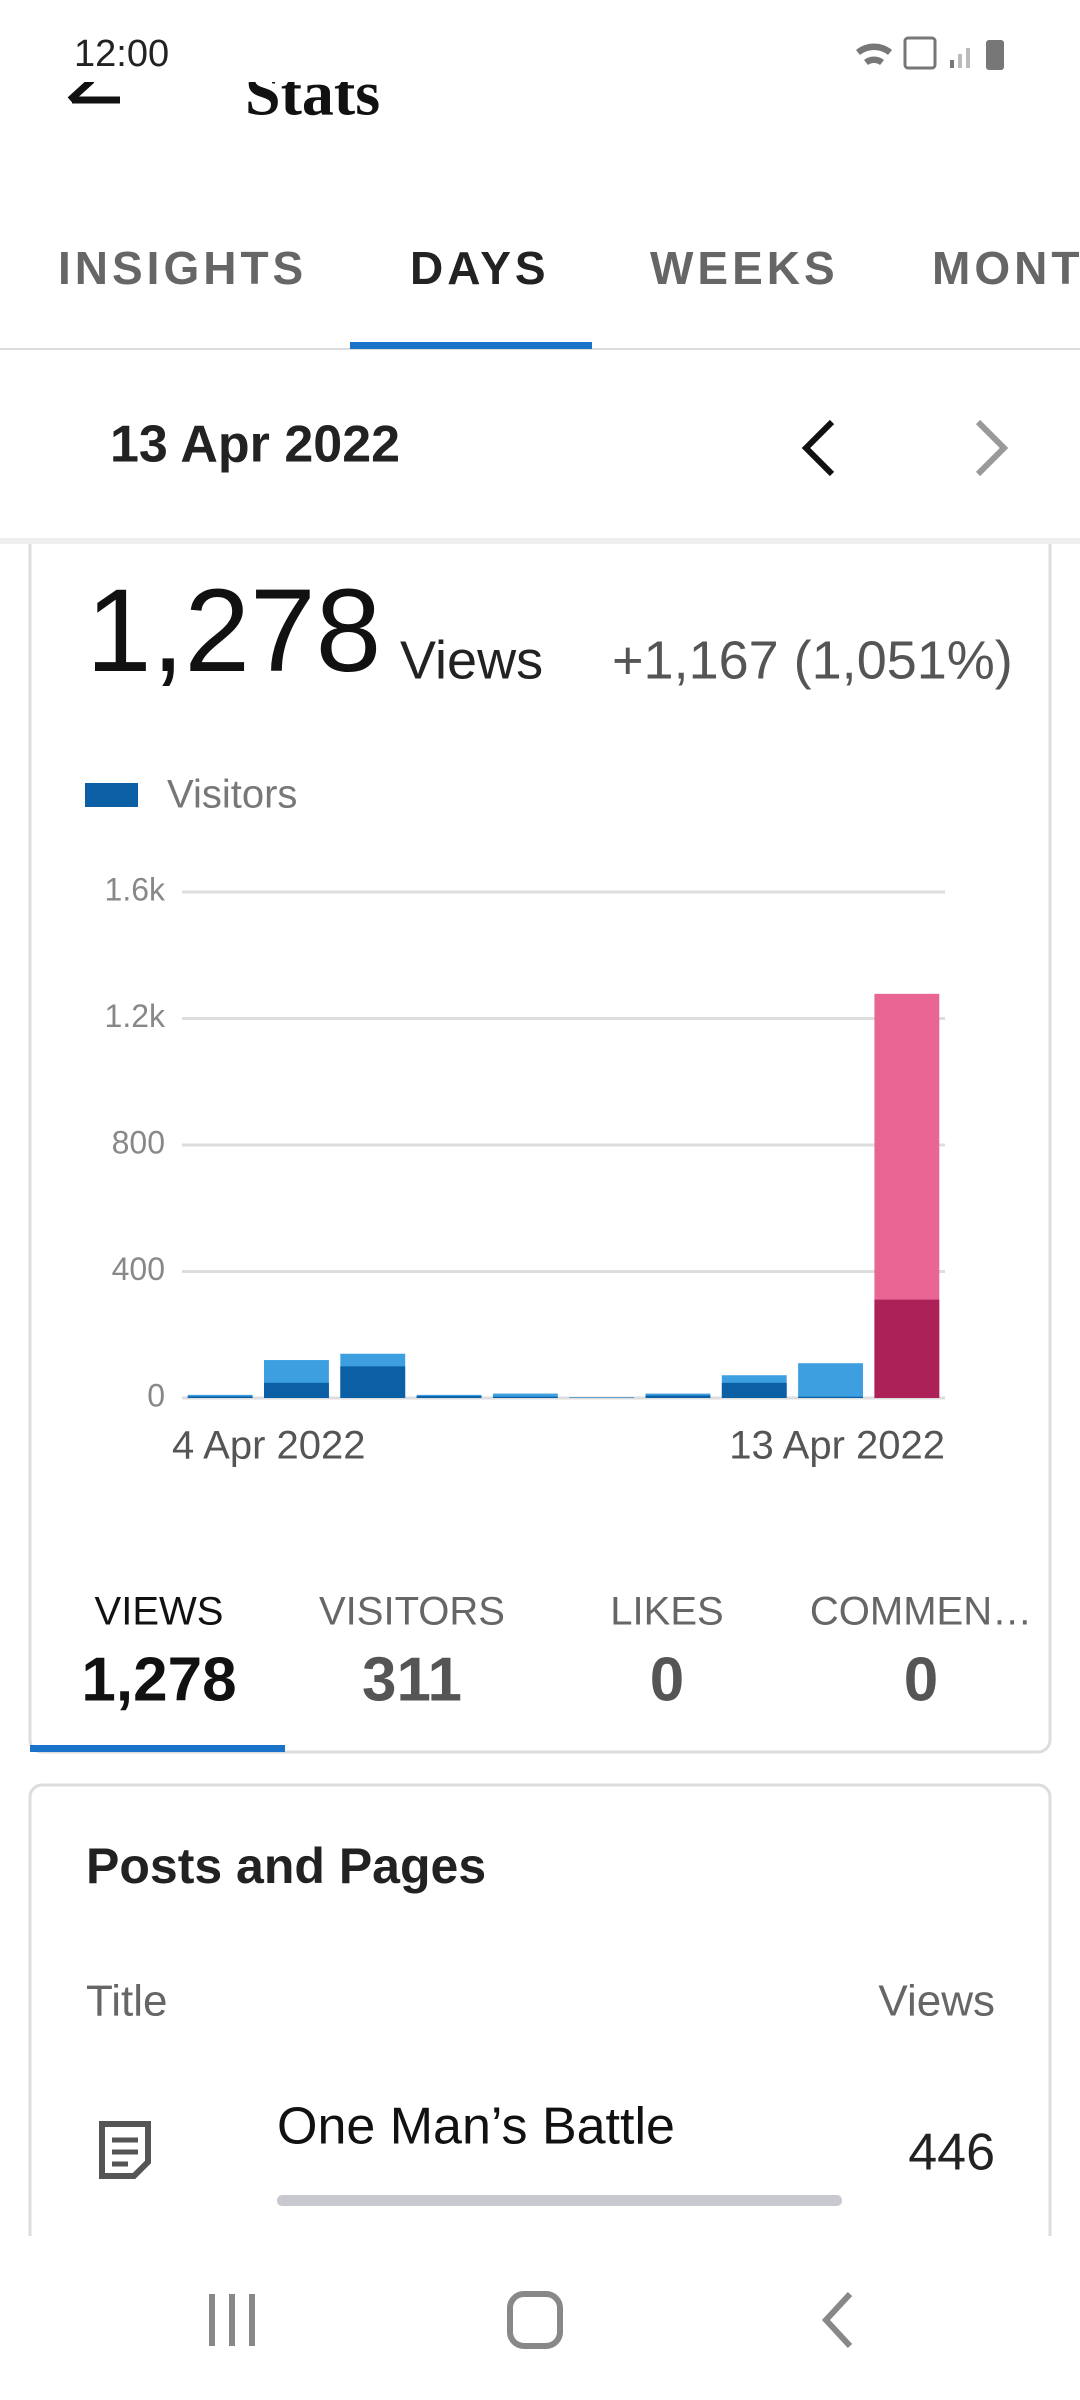 Image resolution: width=1080 pixels, height=2400 pixels. What do you see at coordinates (920, 53) in the screenshot?
I see `lte-icon` at bounding box center [920, 53].